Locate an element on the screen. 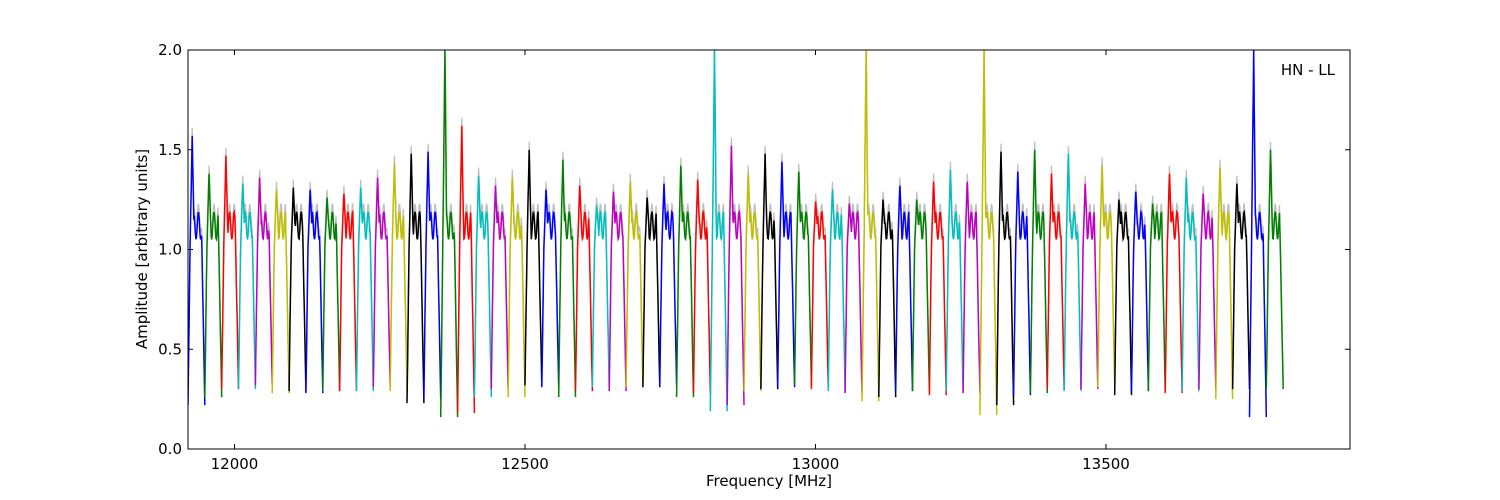  y-axis-label: Amplitude [arbitrary units] is located at coordinates (142, 249).